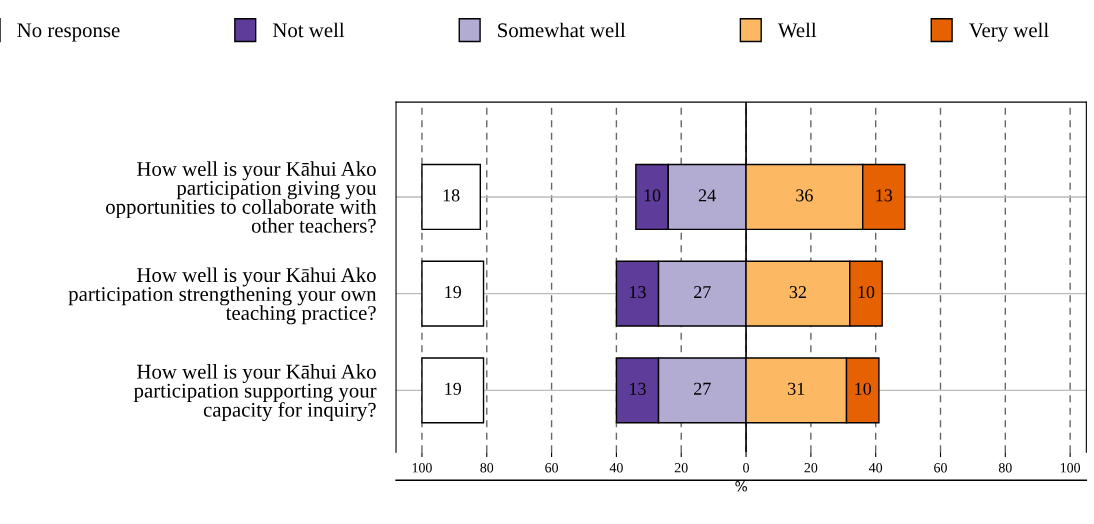  What do you see at coordinates (797, 30) in the screenshot?
I see `legend-label: Well` at bounding box center [797, 30].